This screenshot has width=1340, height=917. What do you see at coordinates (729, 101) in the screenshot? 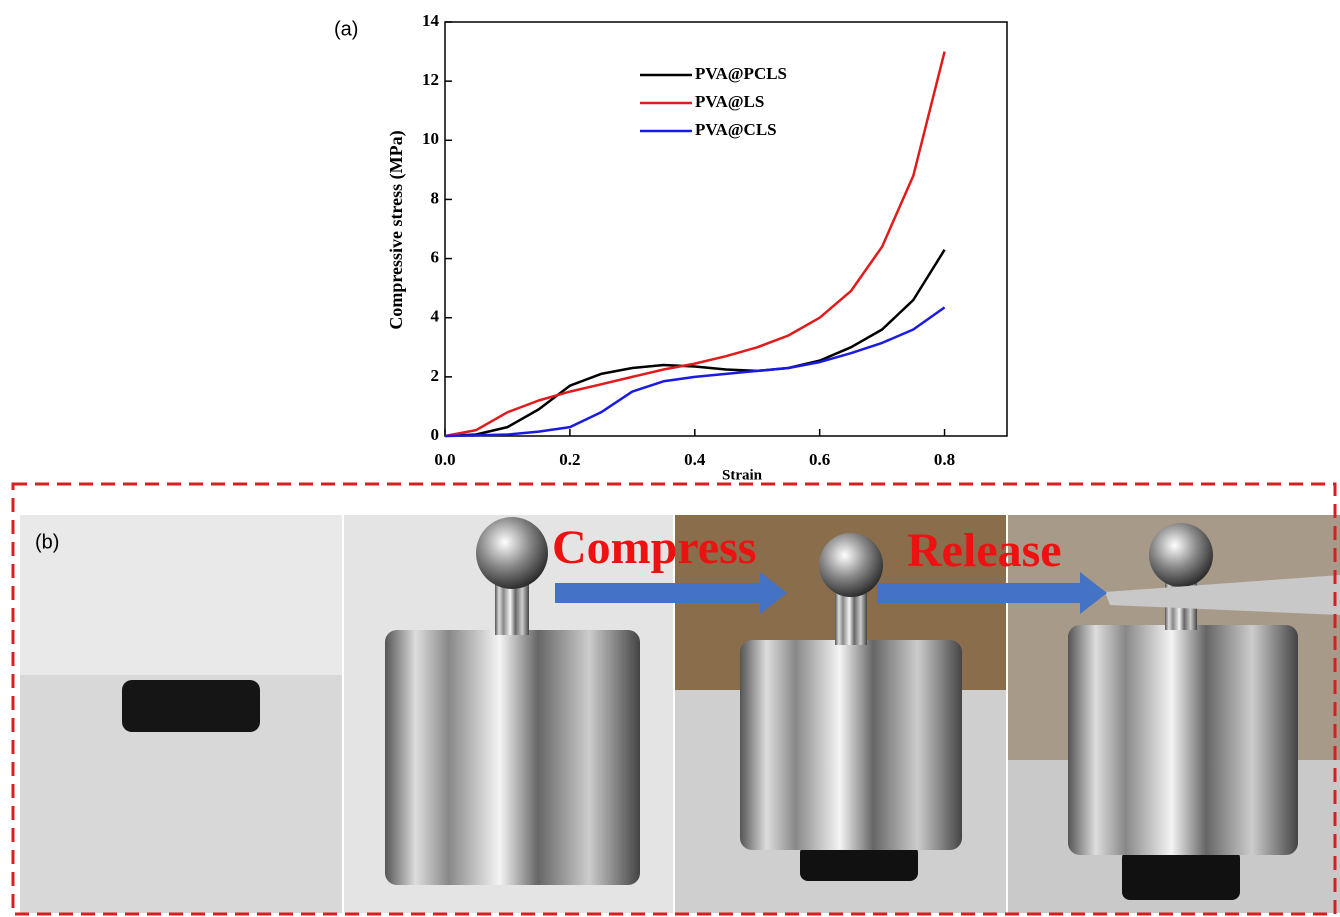
I see `legend-label: PVA@LS` at bounding box center [729, 101].